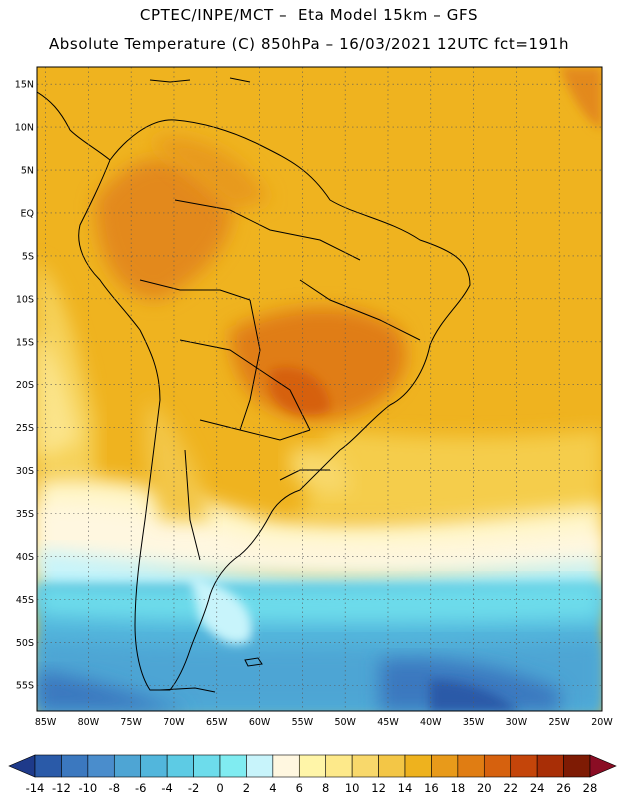 This screenshot has width=618, height=800. What do you see at coordinates (217, 722) in the screenshot?
I see `lon-tick-label: 65W` at bounding box center [217, 722].